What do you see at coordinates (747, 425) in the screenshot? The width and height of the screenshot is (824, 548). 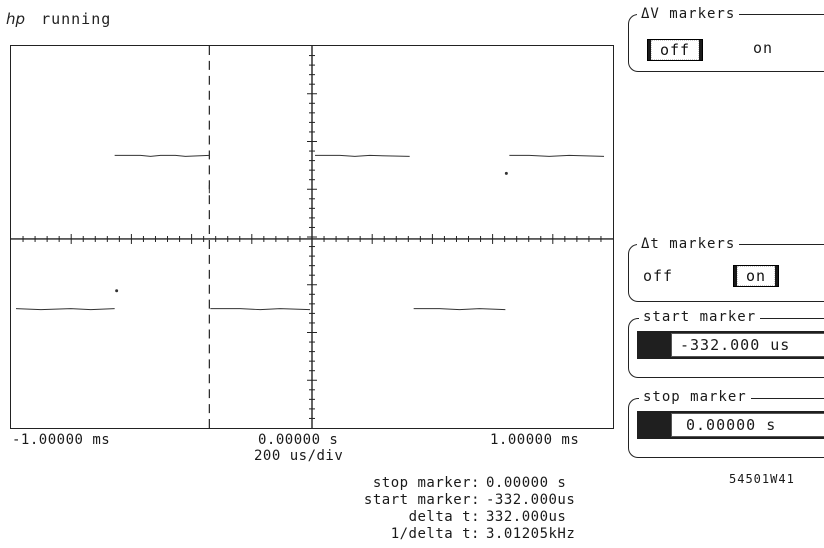 I see `stop-marker-value: 0.00000 s` at bounding box center [747, 425].